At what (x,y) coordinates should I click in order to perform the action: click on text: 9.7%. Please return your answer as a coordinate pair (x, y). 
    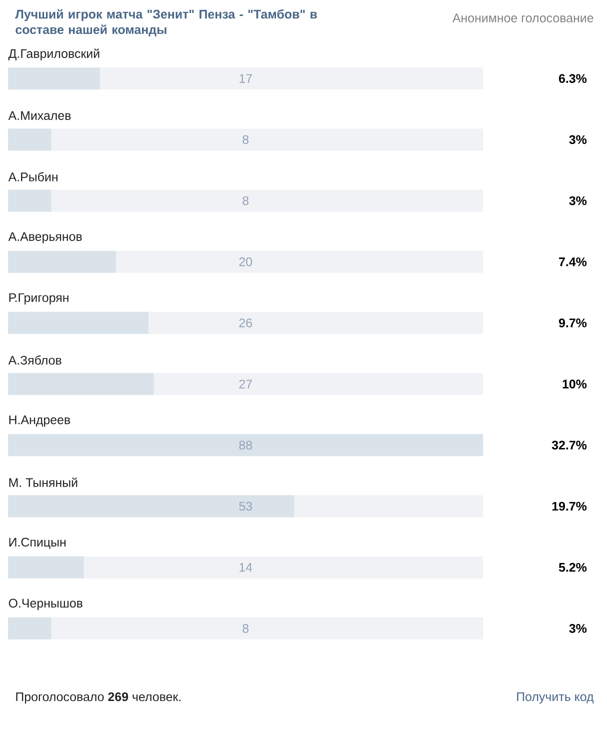
    Looking at the image, I should click on (572, 323).